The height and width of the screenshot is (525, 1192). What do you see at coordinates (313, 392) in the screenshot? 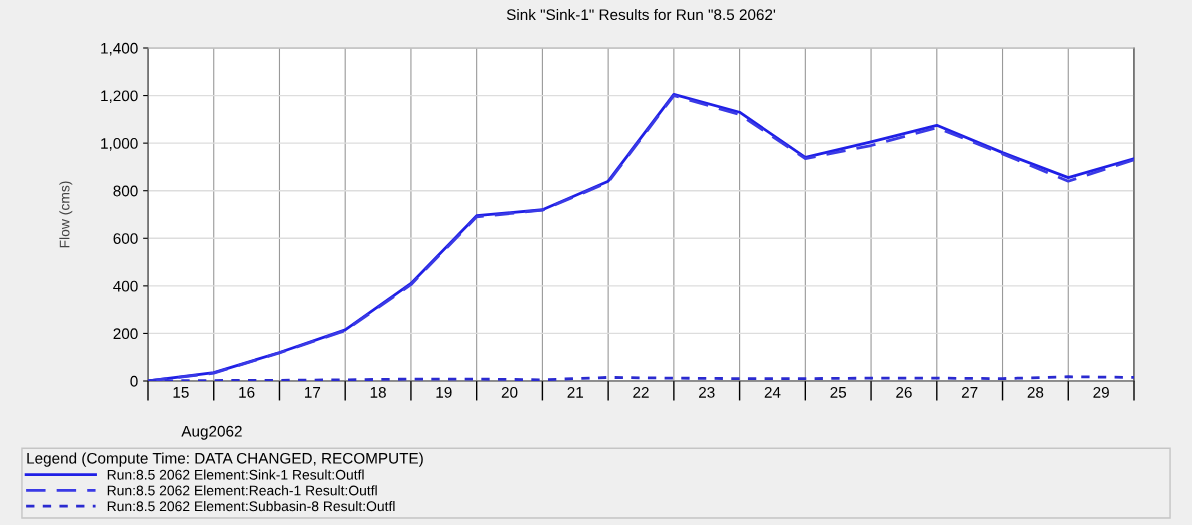
I see `x-tick-label: 17` at bounding box center [313, 392].